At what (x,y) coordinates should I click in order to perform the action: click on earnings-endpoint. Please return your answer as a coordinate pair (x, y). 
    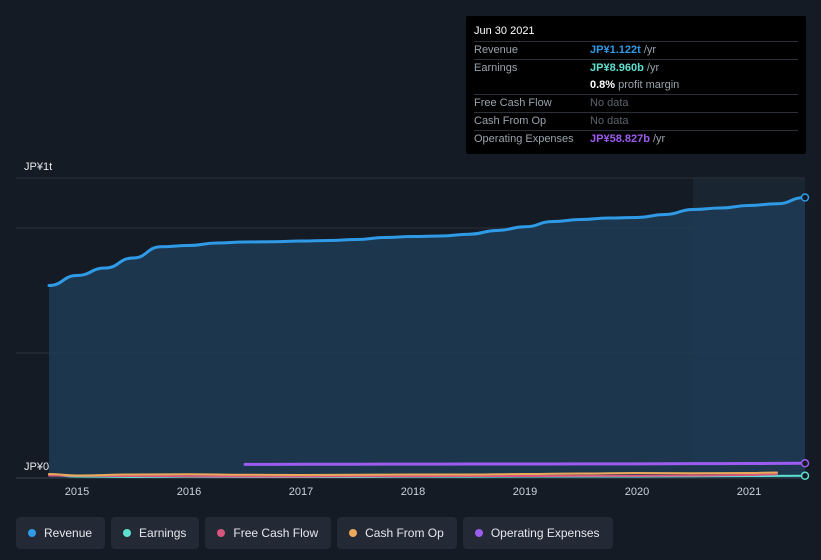
    Looking at the image, I should click on (805, 476).